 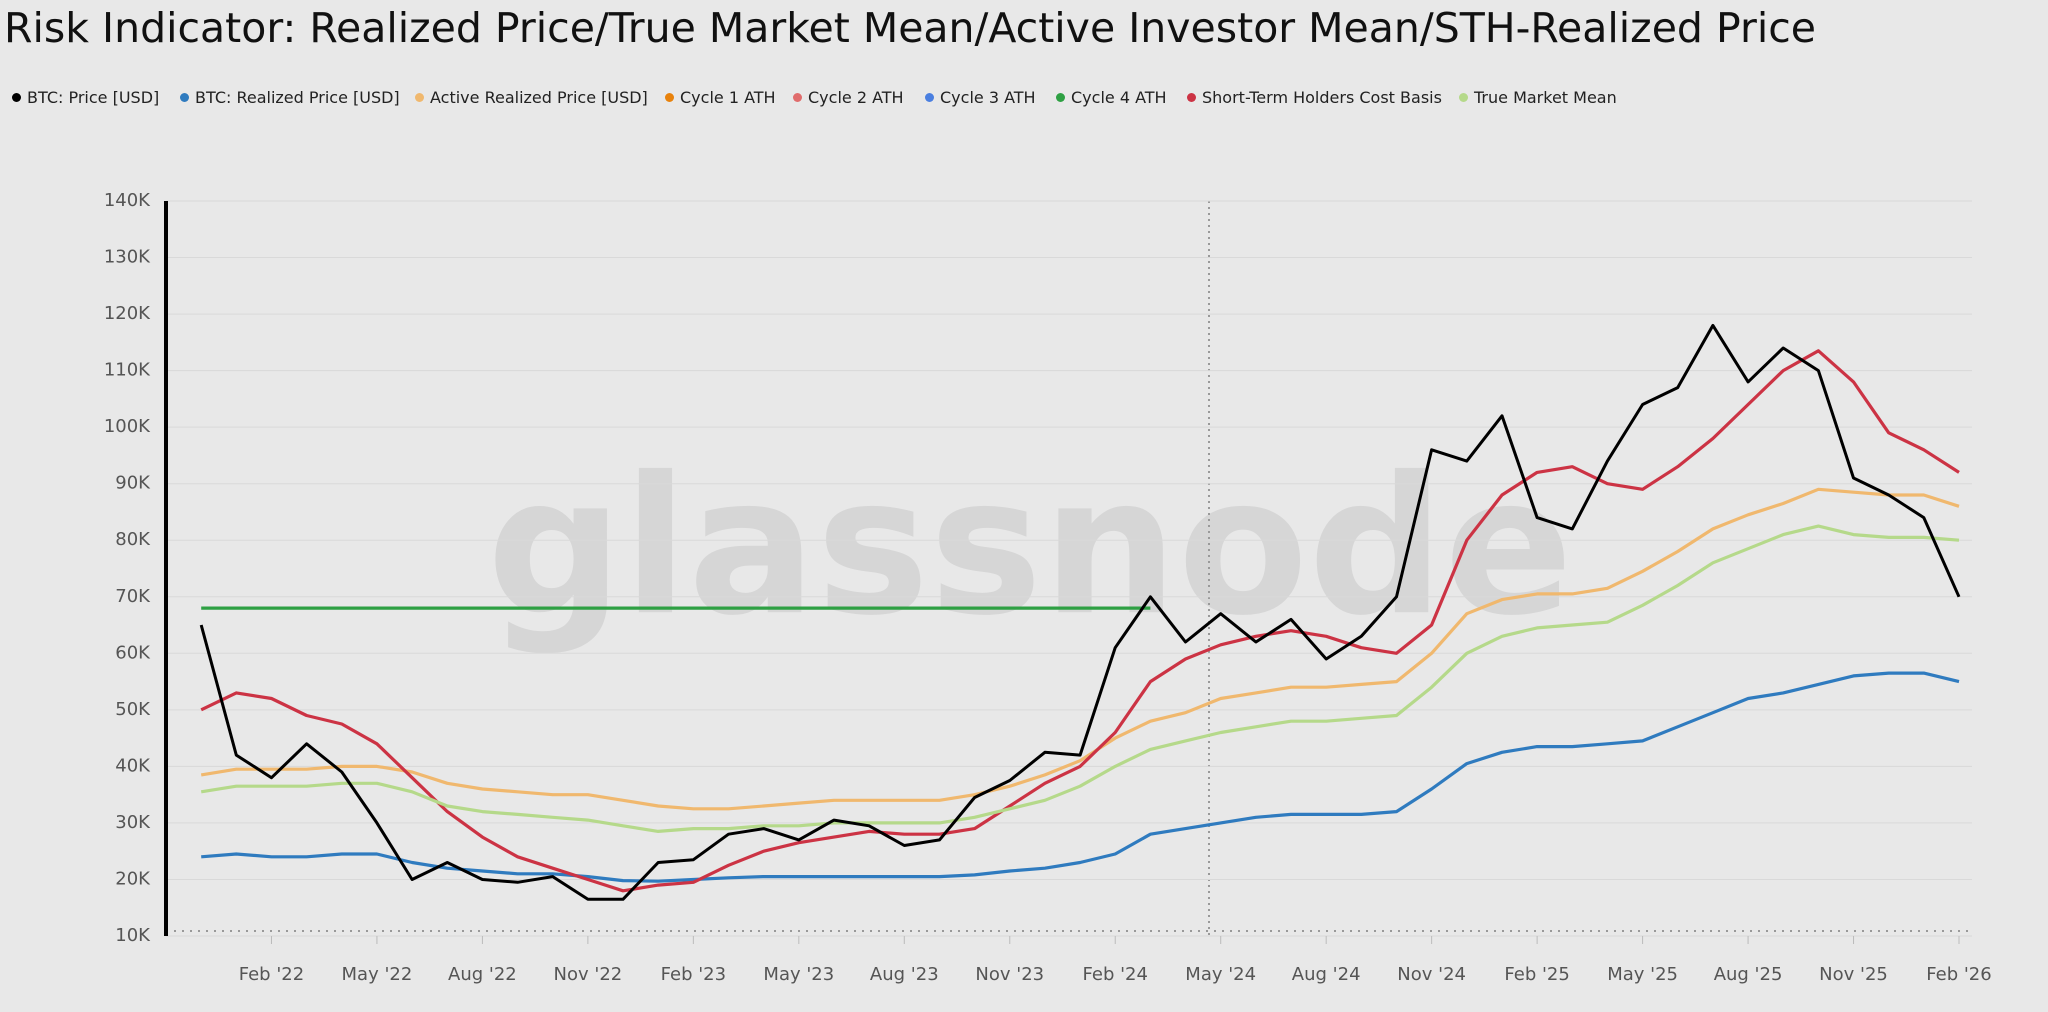 I want to click on y-tick-label: 60K, so click(x=133, y=652).